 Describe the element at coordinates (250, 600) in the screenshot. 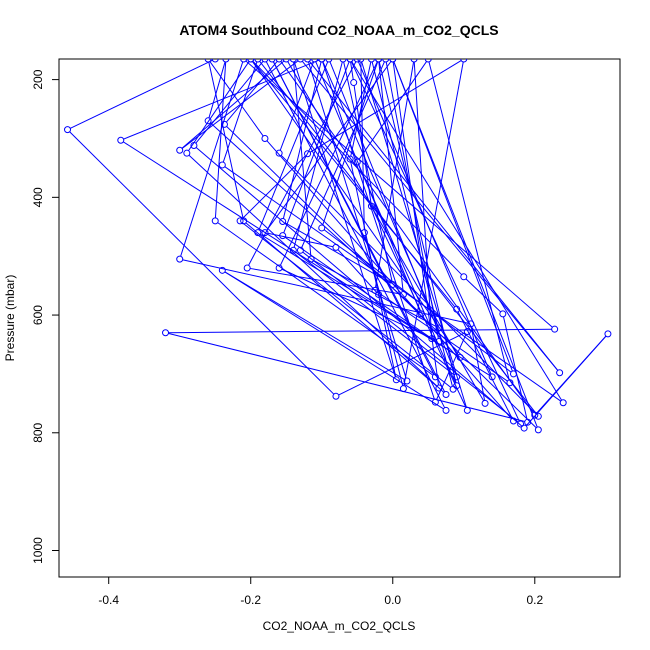

I see `x-tick-label: -0.2` at that location.